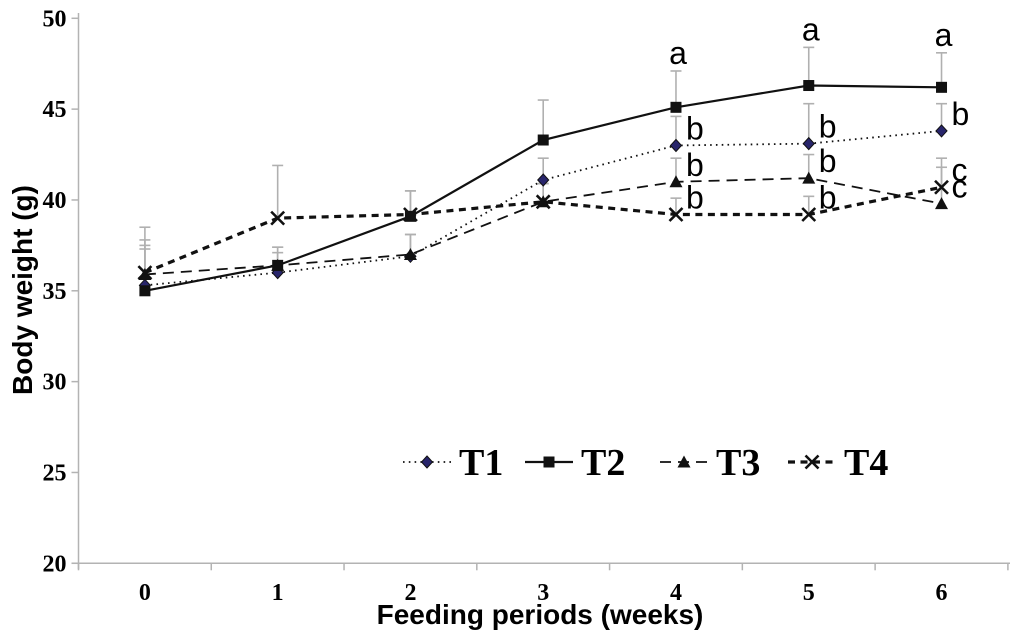 The height and width of the screenshot is (635, 1024). Describe the element at coordinates (543, 180) in the screenshot. I see `point-T1-week3-diamond-marker` at that location.